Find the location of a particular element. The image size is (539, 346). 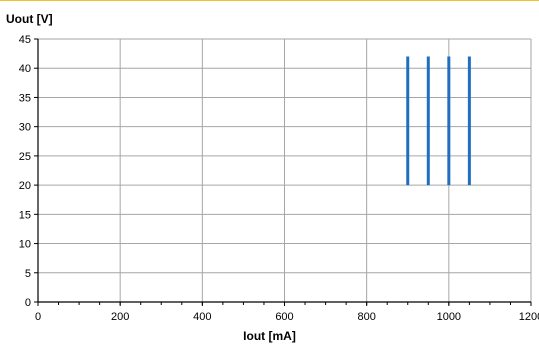

y-tick-label: 5 is located at coordinates (28, 274).